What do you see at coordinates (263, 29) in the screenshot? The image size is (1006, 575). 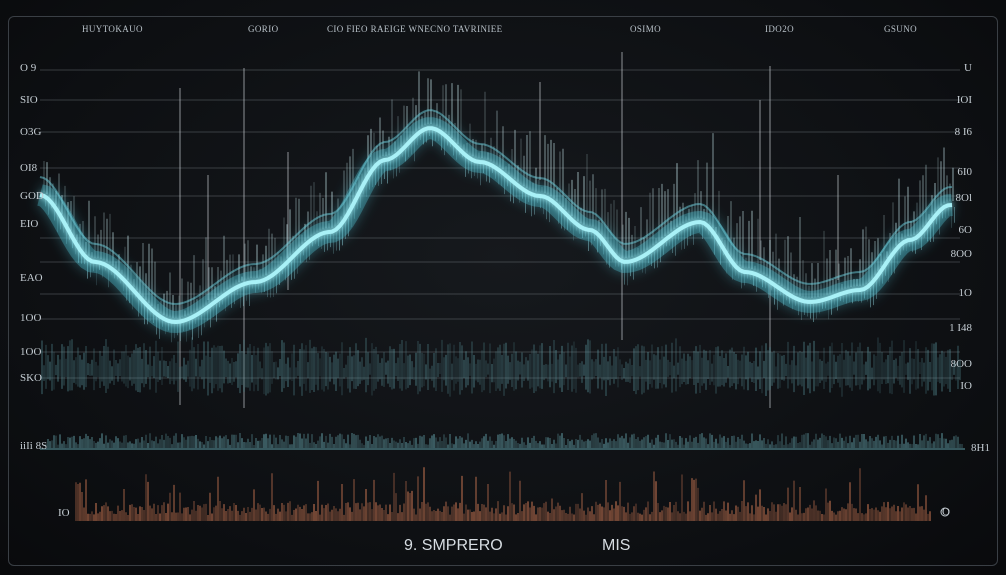 I see `header-label-2: GORIO` at bounding box center [263, 29].